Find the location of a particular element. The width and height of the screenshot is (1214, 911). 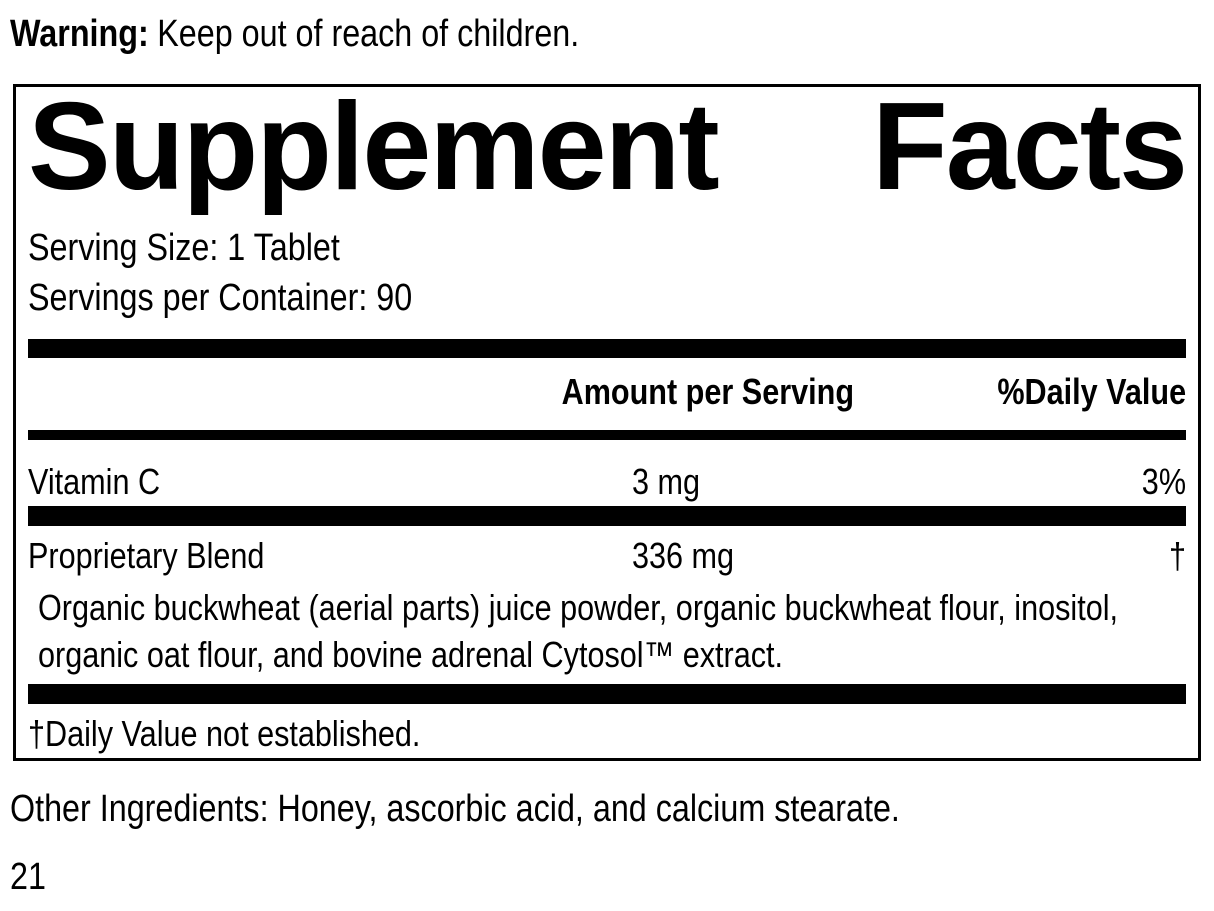

warning-line-text: Warning: Keep out of reach of children. is located at coordinates (294, 34).